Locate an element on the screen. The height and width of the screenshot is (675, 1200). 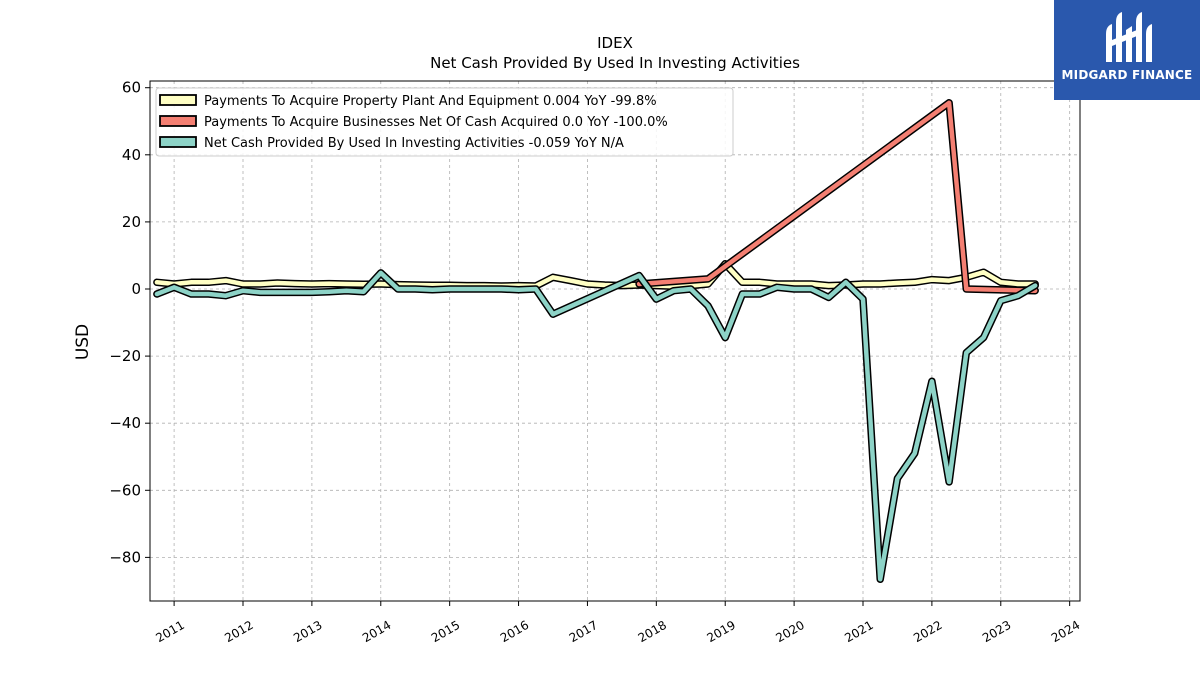
brand-logo: MIDGARD FINANCE is located at coordinates (1127, 50).